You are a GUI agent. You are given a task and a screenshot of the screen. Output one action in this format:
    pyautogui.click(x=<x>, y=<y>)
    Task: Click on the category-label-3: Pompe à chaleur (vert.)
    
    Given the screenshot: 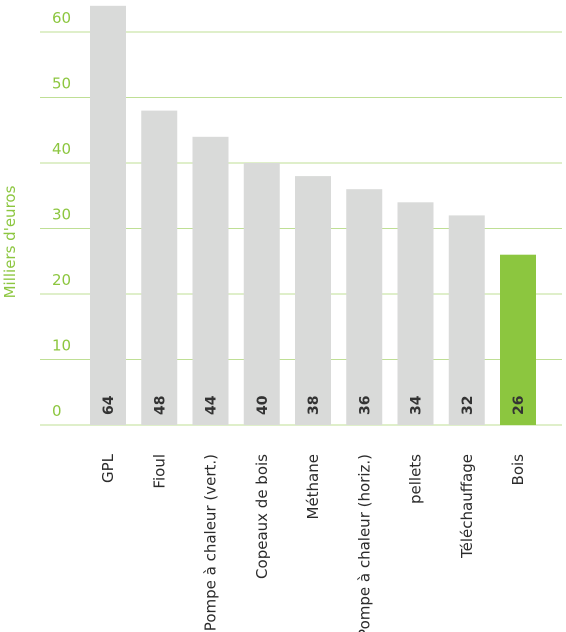 What is the action you would take?
    pyautogui.click(x=211, y=542)
    